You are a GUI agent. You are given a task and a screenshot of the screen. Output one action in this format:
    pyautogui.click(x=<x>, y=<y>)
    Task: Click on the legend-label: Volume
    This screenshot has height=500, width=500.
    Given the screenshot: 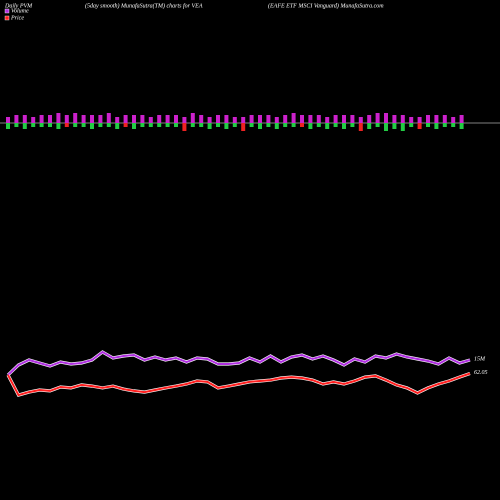 What is the action you would take?
    pyautogui.click(x=20, y=11)
    